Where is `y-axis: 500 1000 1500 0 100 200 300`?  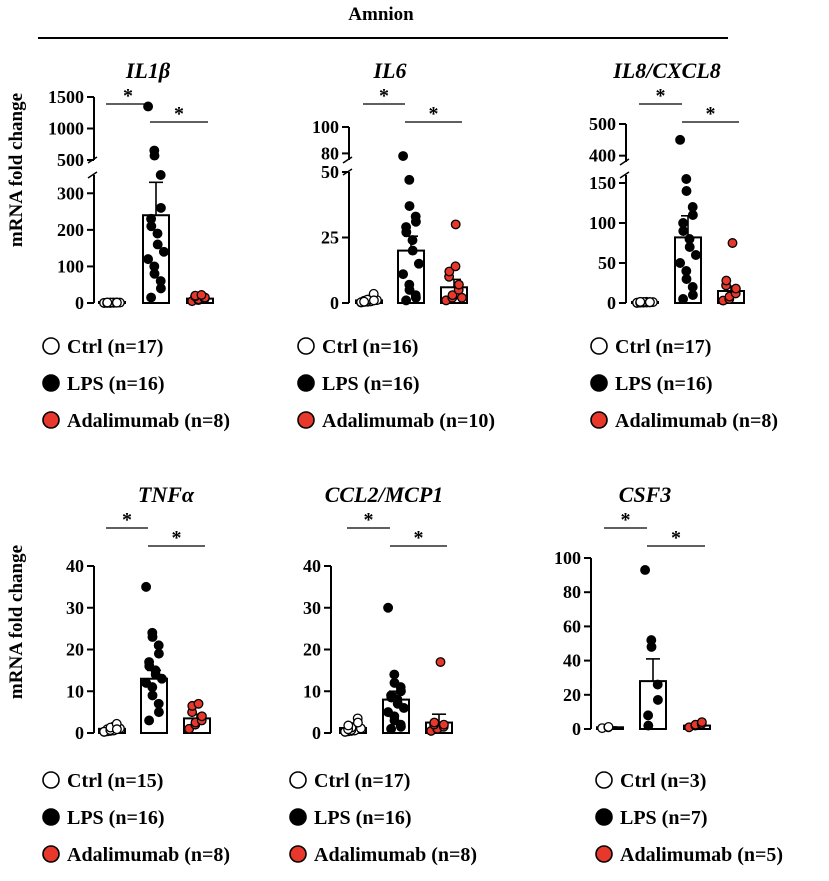 y-axis: 500 1000 1500 0 100 200 300 is located at coordinates (73, 200).